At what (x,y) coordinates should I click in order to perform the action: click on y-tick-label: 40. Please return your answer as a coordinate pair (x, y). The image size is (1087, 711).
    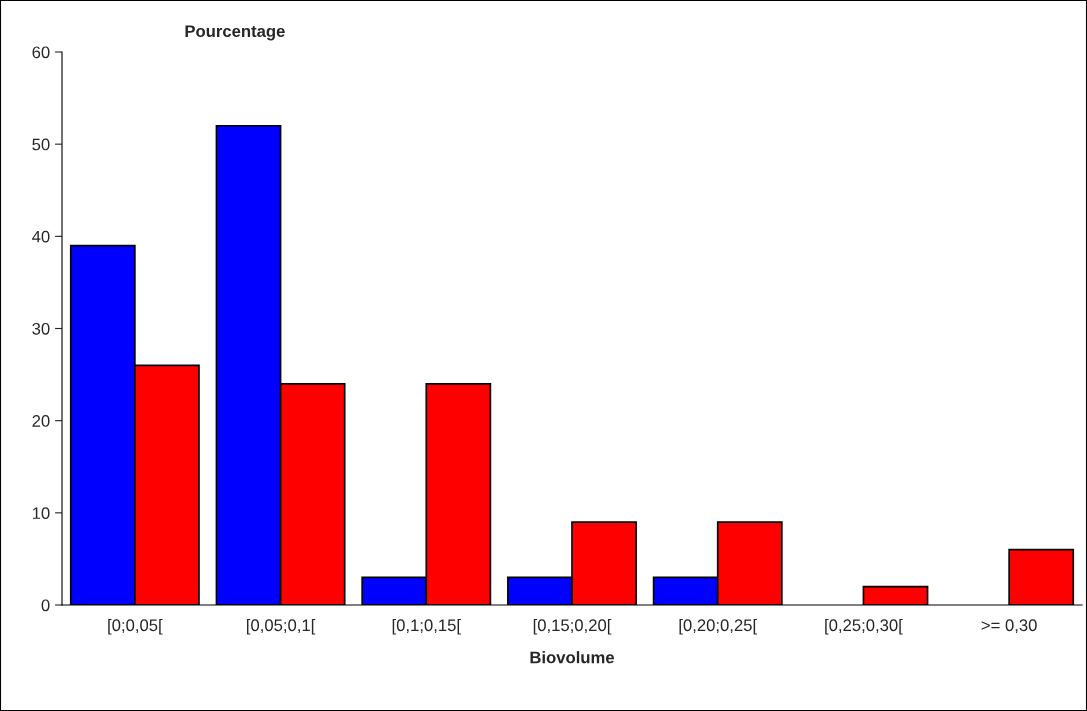
    Looking at the image, I should click on (41, 236).